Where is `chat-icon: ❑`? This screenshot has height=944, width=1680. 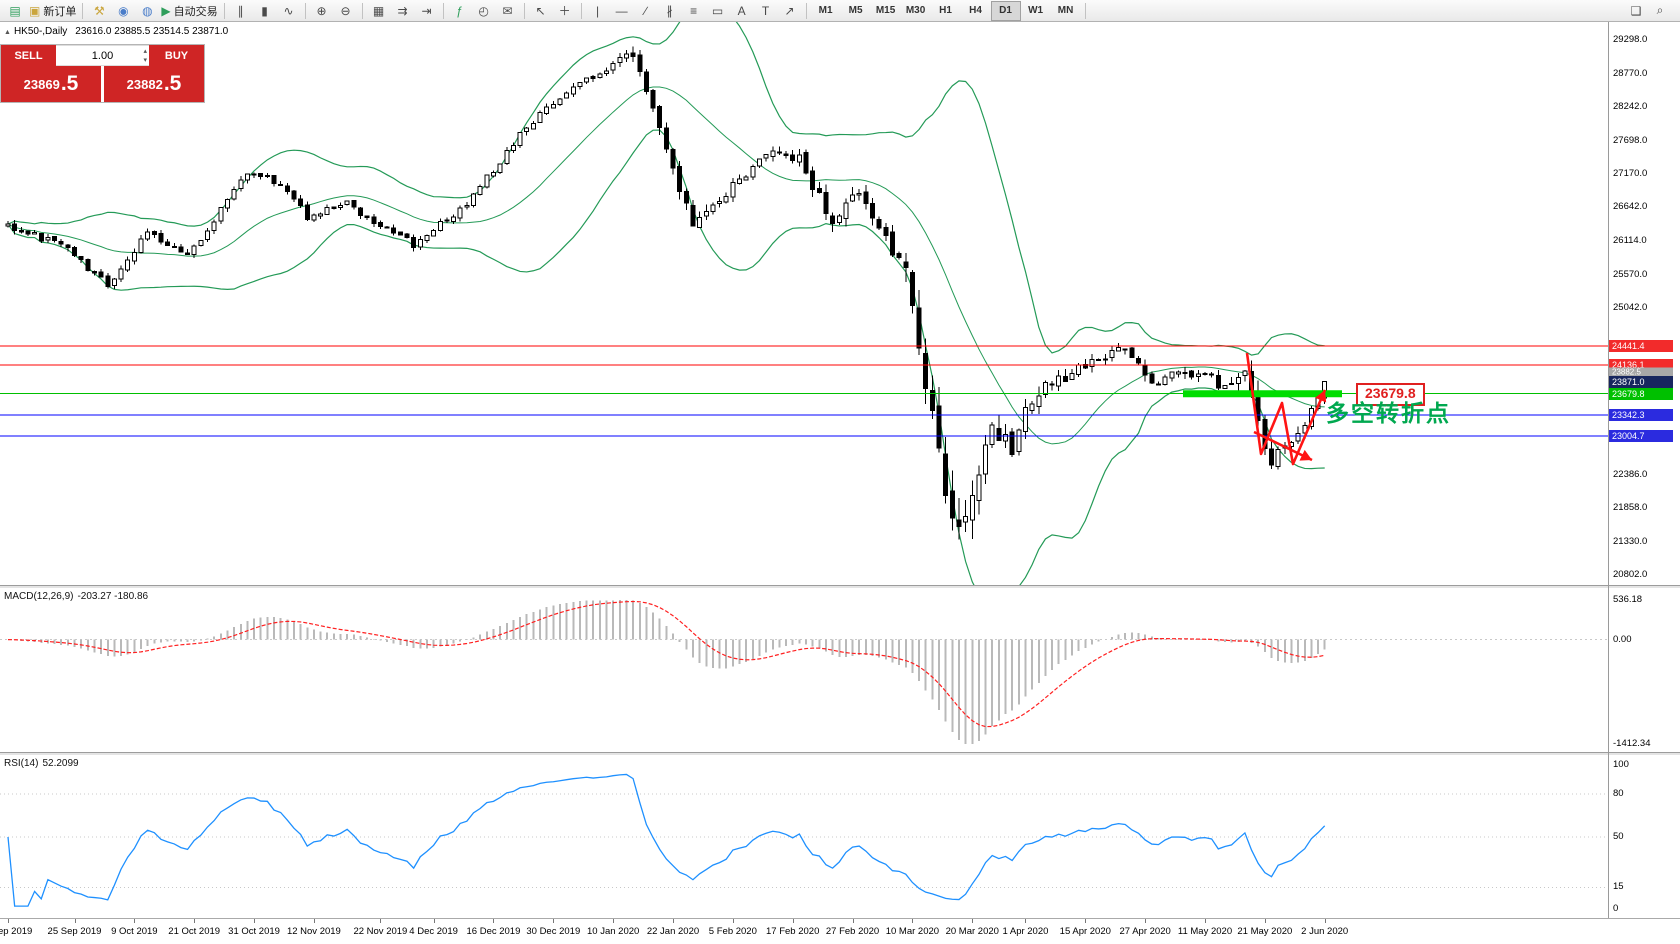
chat-icon: ❑ is located at coordinates (1636, 11).